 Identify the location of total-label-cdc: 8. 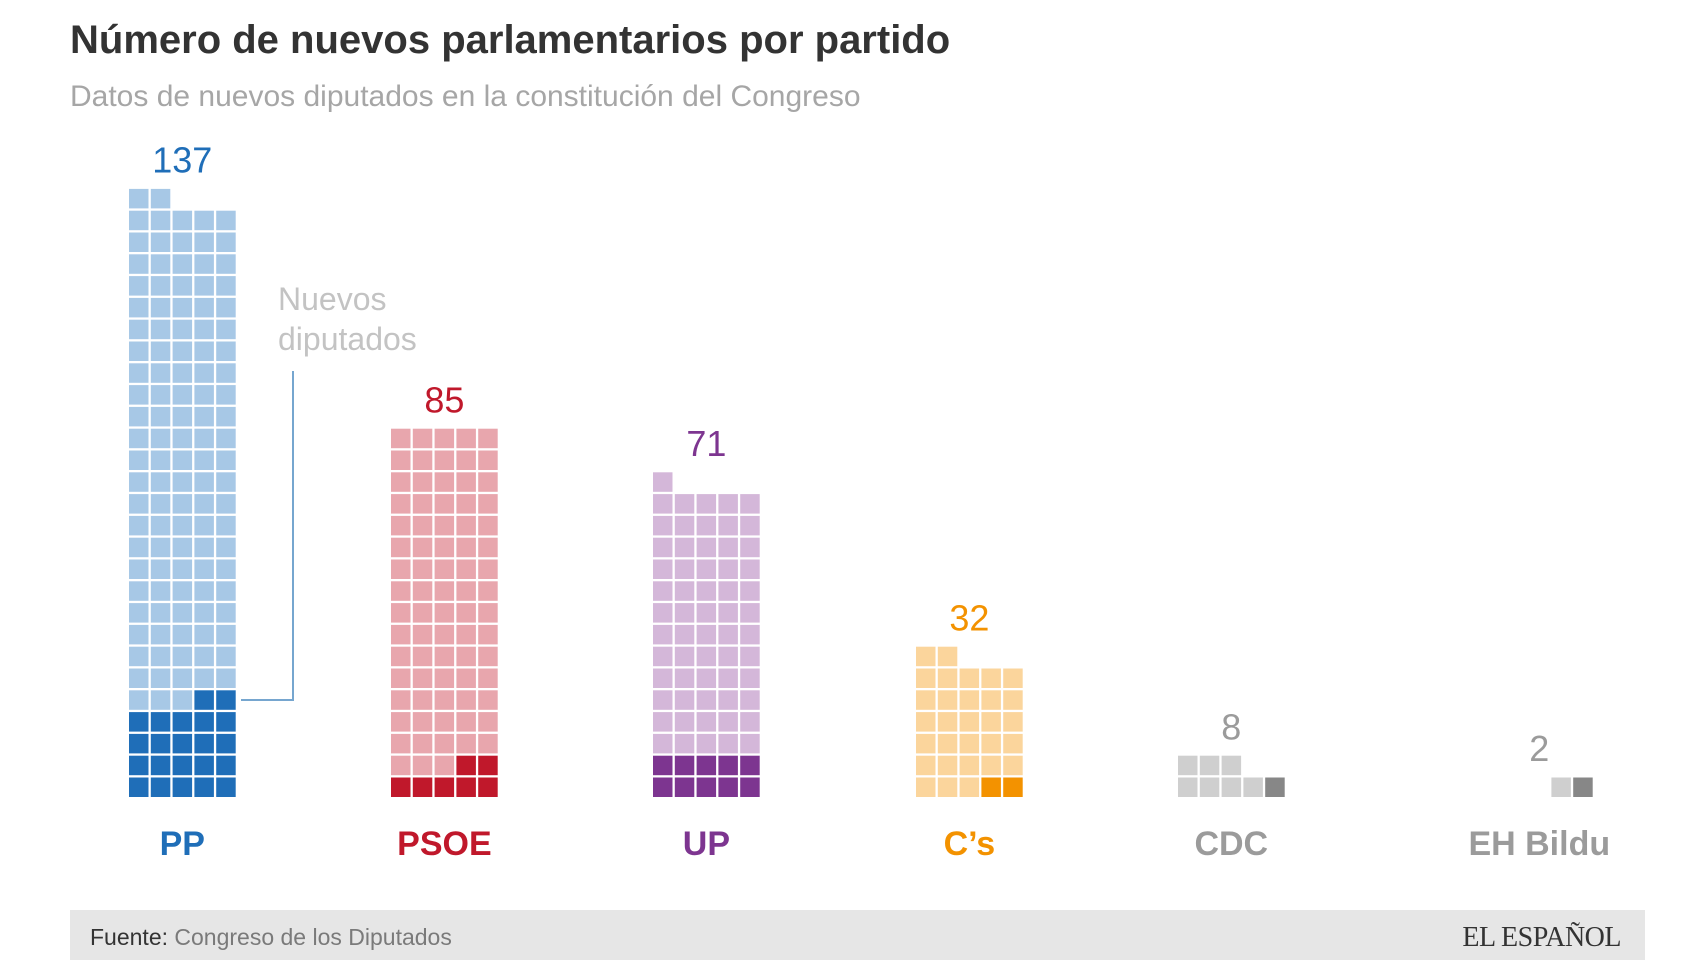
(1231, 726).